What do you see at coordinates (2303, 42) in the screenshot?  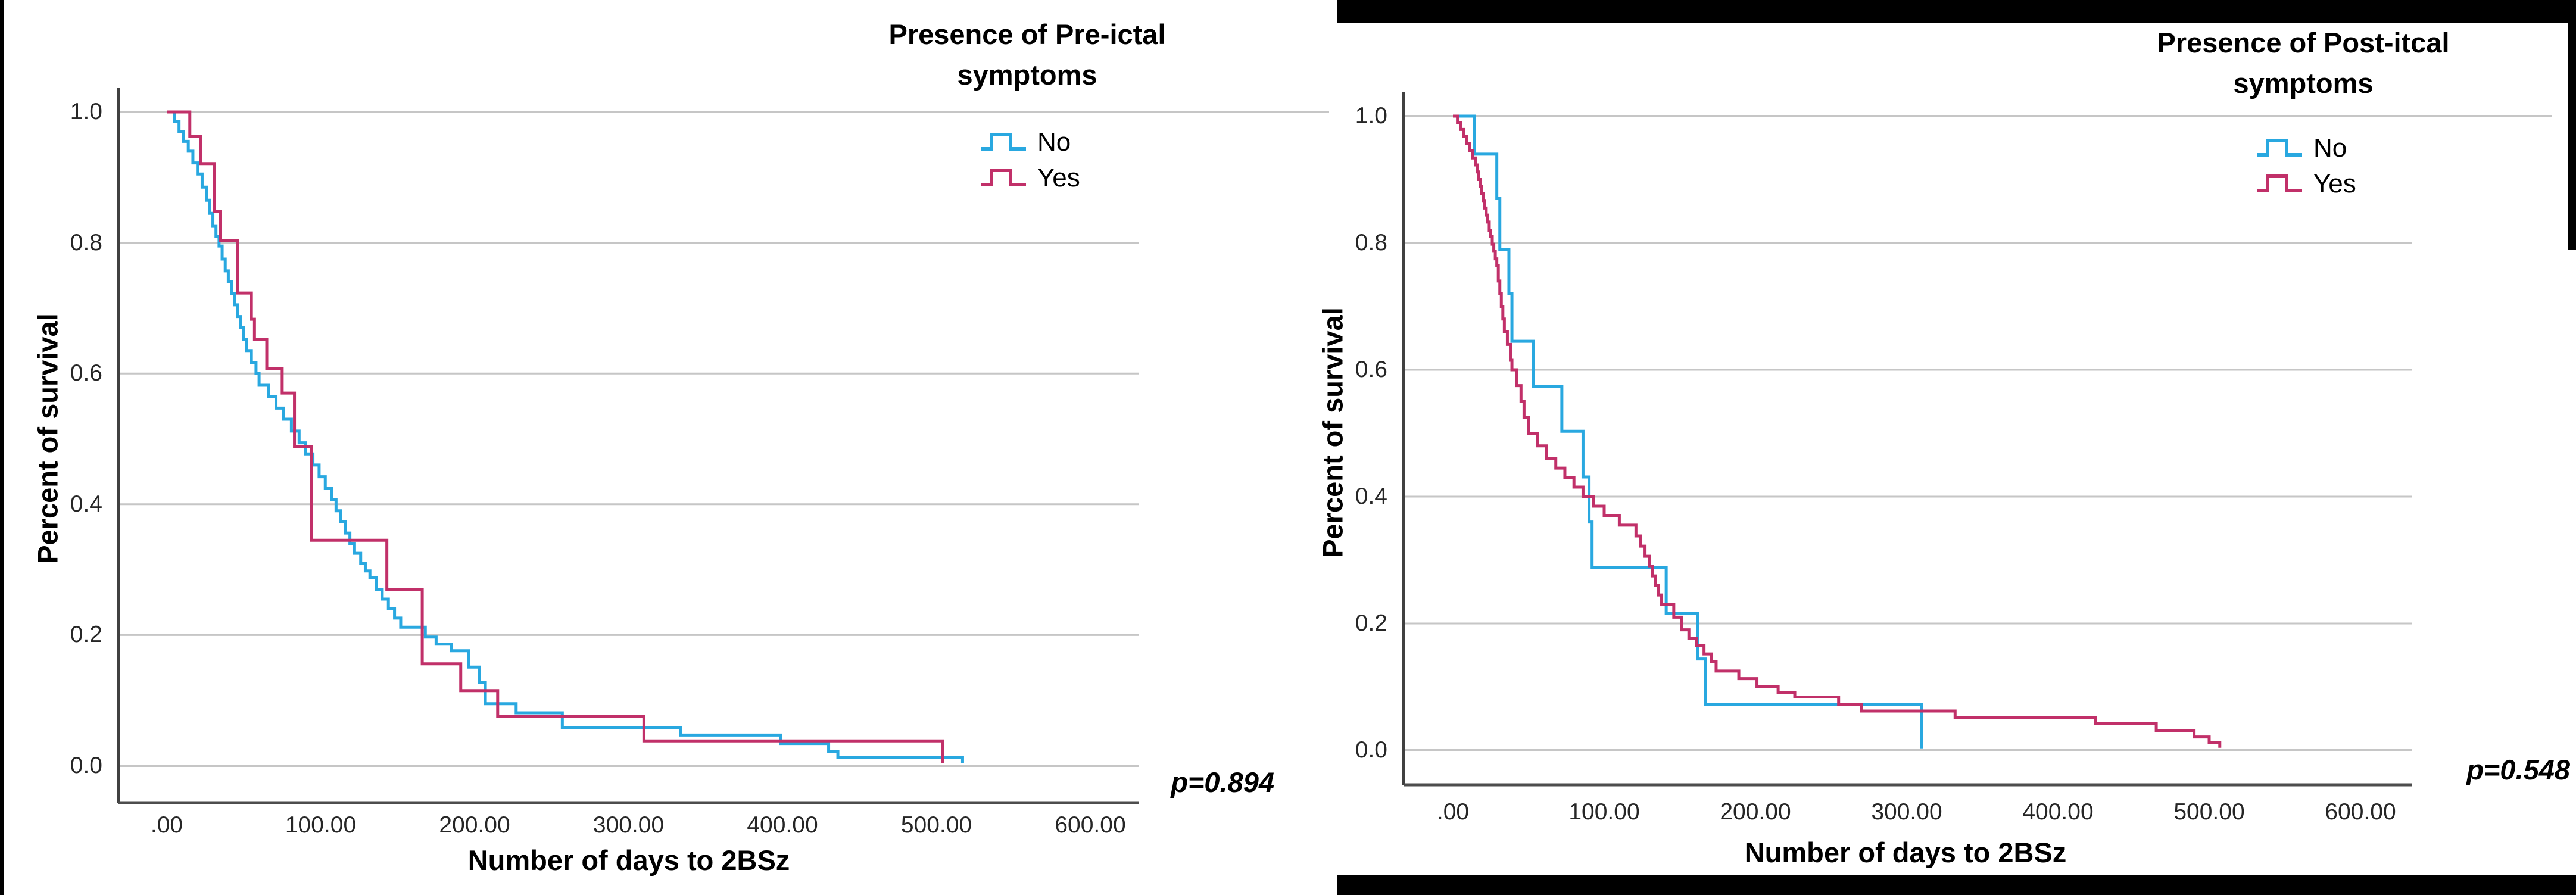 I see `legend-title-line1: Presence of Post-itcal` at bounding box center [2303, 42].